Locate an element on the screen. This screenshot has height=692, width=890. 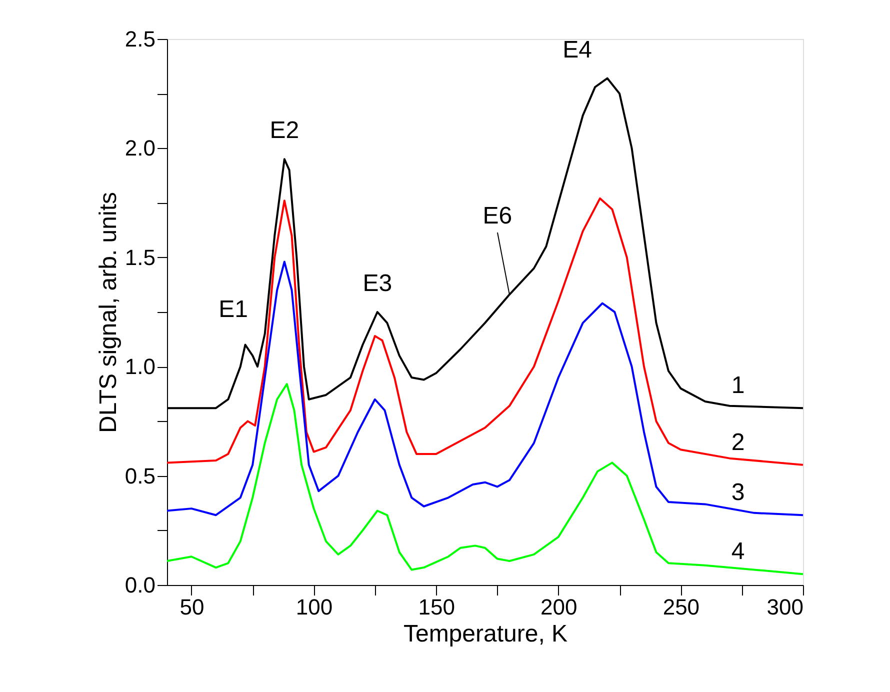
x-tick-label: 200 is located at coordinates (559, 607).